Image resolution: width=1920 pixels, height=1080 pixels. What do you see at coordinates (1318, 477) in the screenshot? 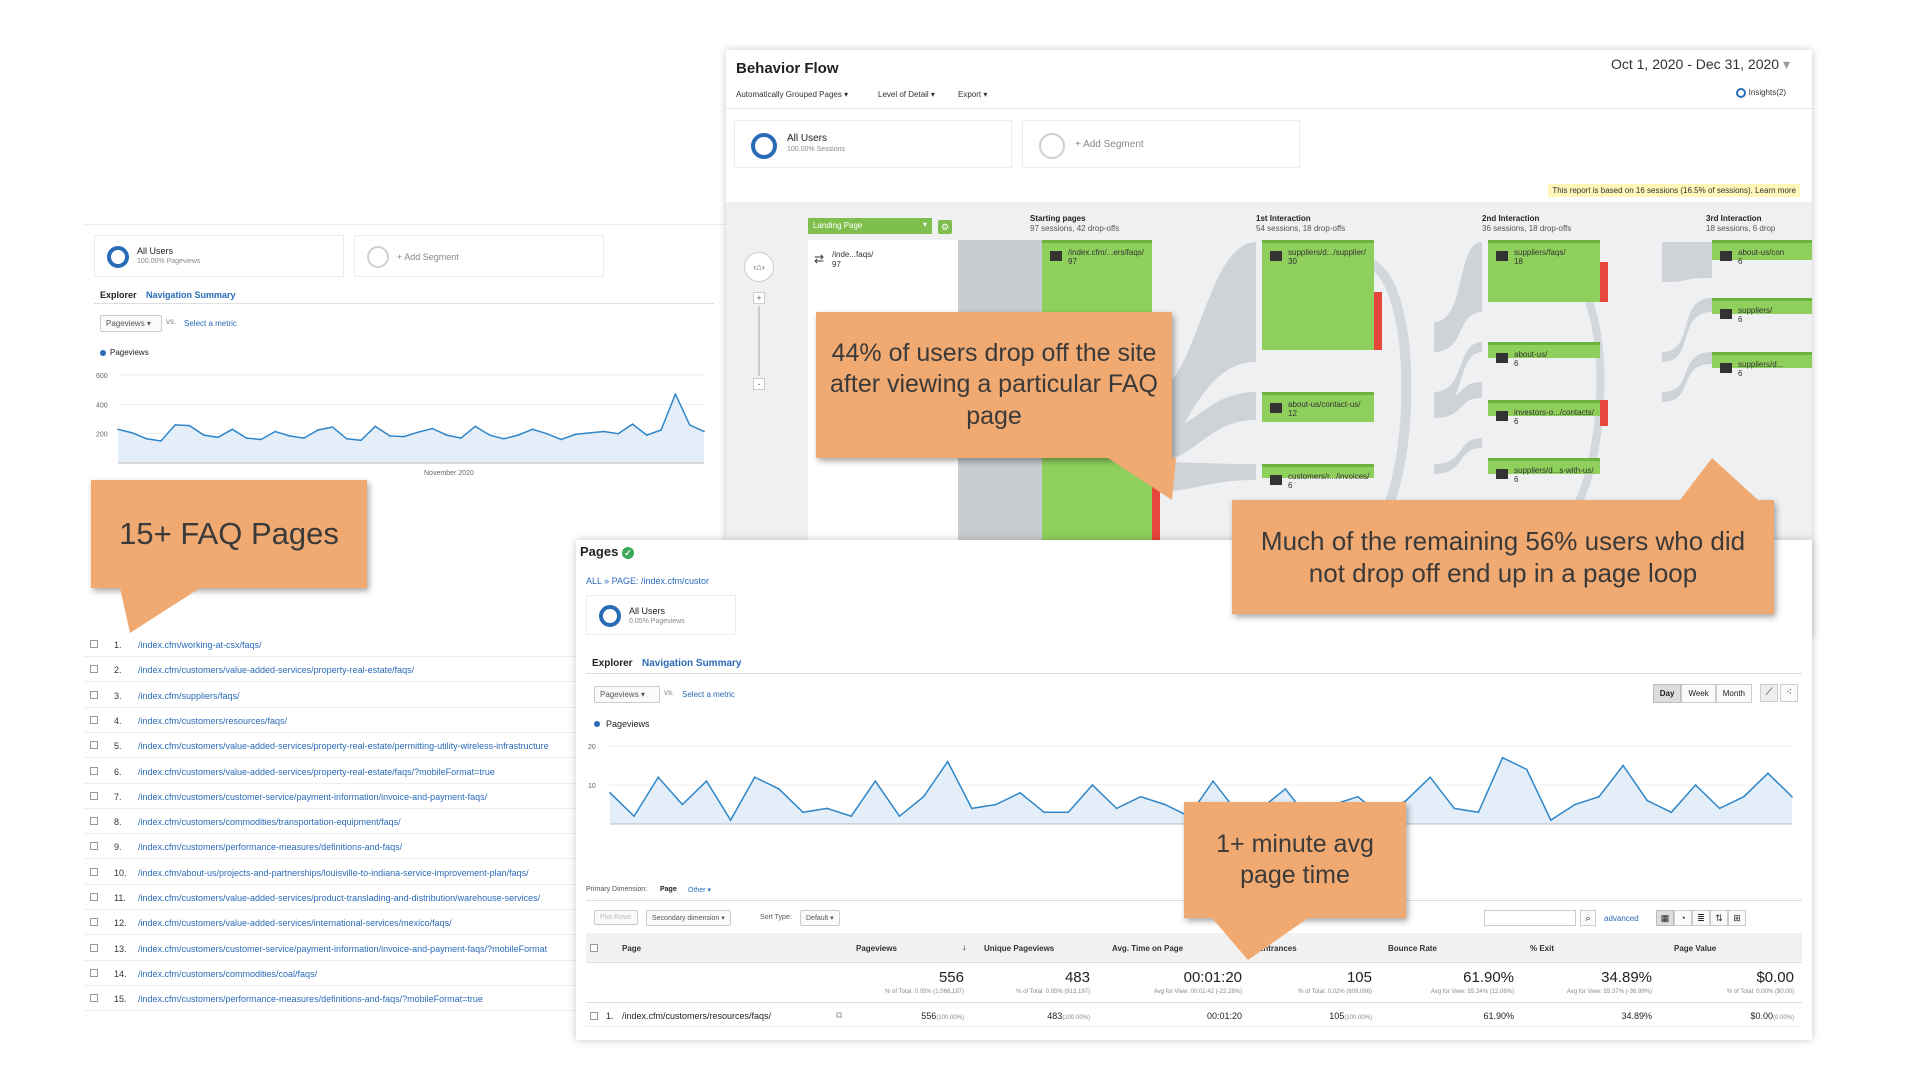
I see `interaction1-node-3: customers/r.../invoices/6` at bounding box center [1318, 477].